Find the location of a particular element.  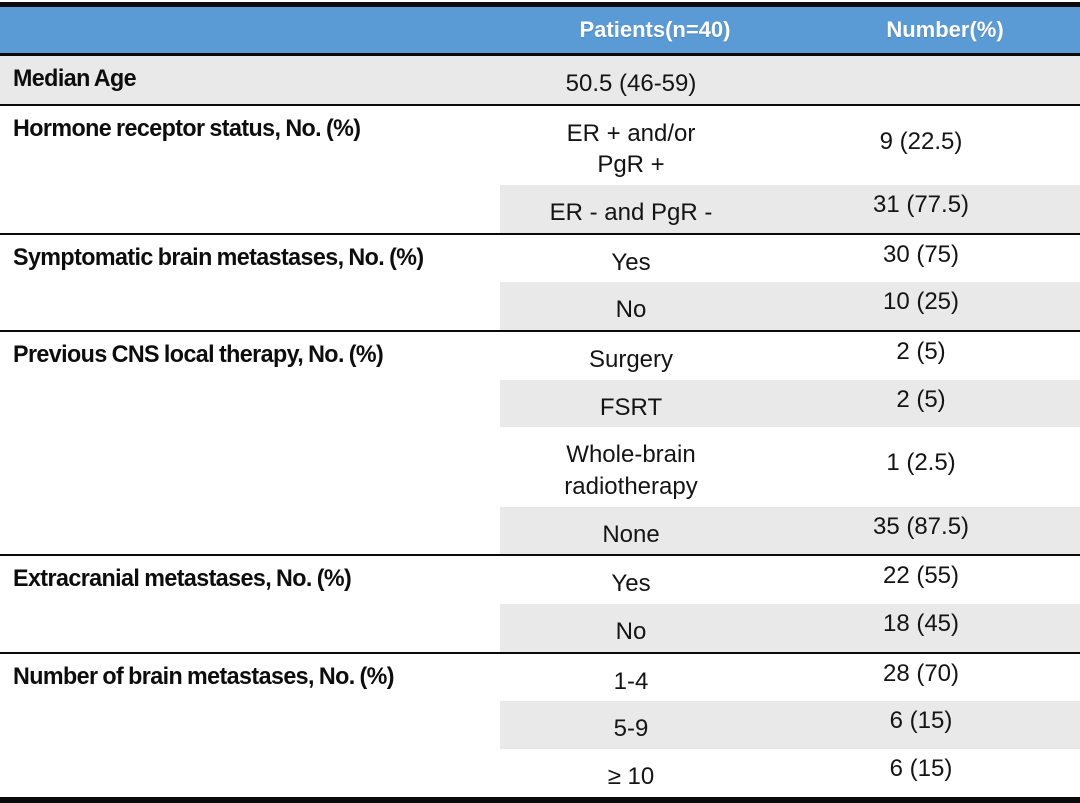

patients-value-cell: Whole-brain radiotherapy is located at coordinates (631, 467).